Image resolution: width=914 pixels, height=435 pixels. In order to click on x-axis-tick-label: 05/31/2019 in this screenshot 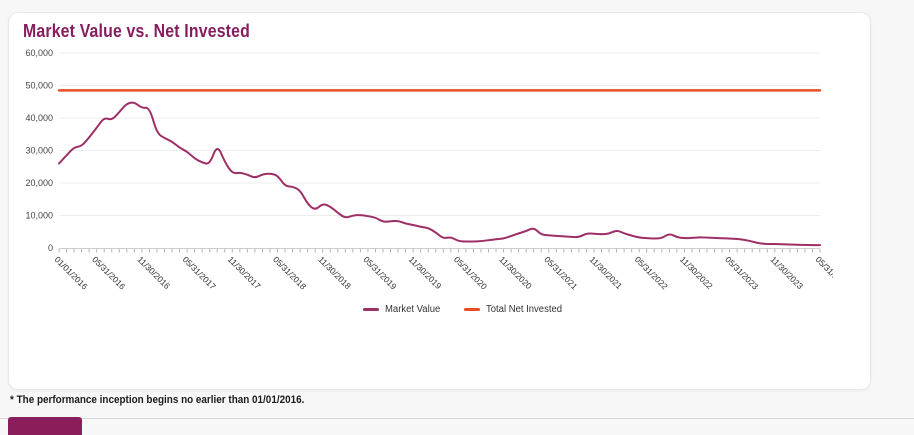, I will do `click(380, 272)`.